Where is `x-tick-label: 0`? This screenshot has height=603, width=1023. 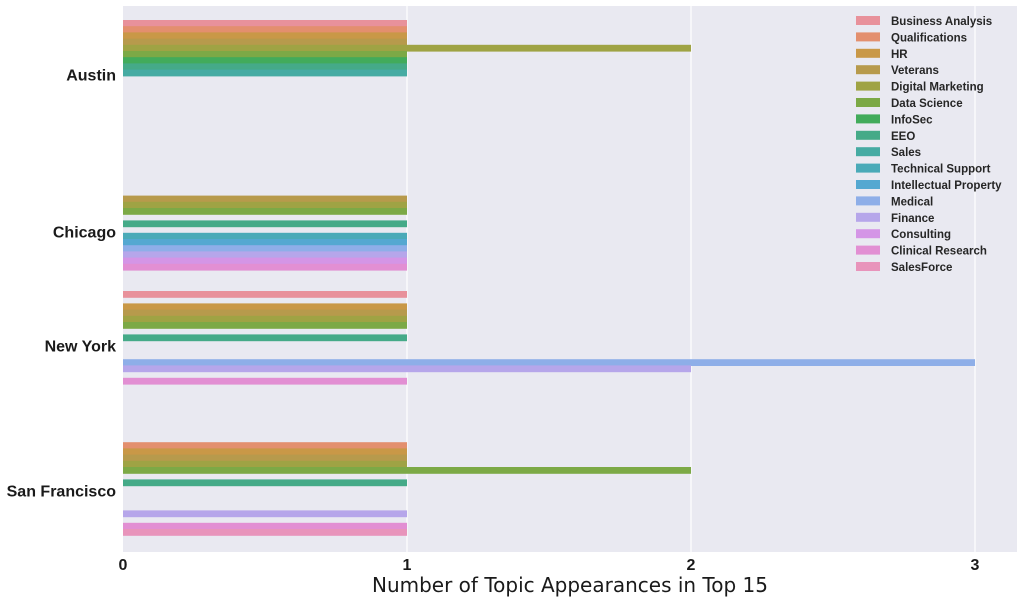
x-tick-label: 0 is located at coordinates (123, 565).